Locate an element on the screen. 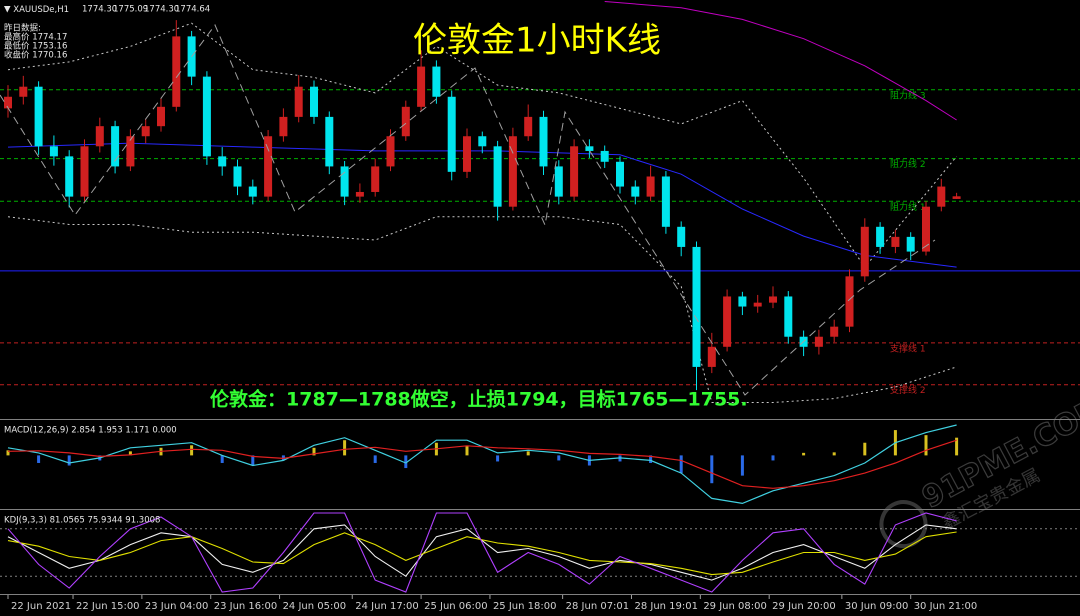 Image resolution: width=1080 pixels, height=616 pixels. x-tick-label: 24 Jun 05:00 is located at coordinates (315, 606).